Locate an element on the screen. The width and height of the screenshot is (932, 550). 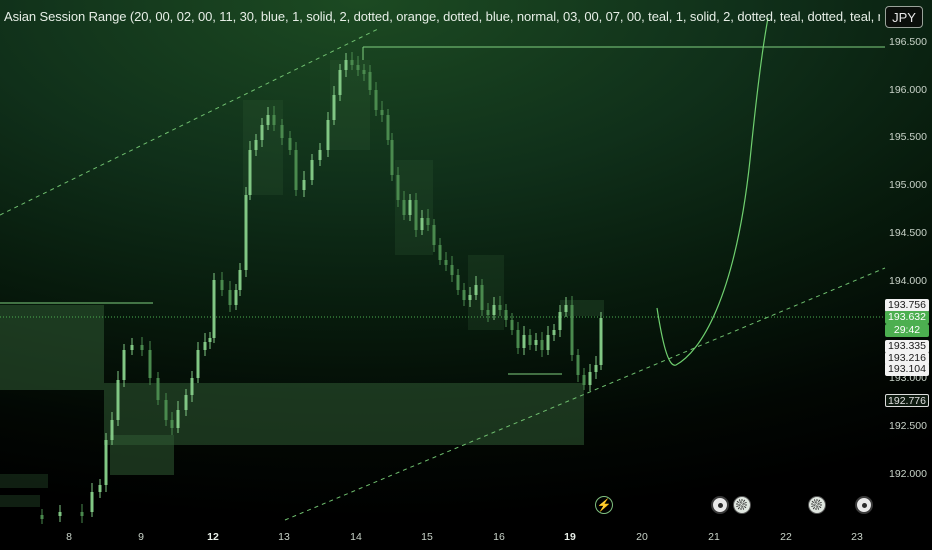
current-price-tag: 193.632 is located at coordinates (907, 317).